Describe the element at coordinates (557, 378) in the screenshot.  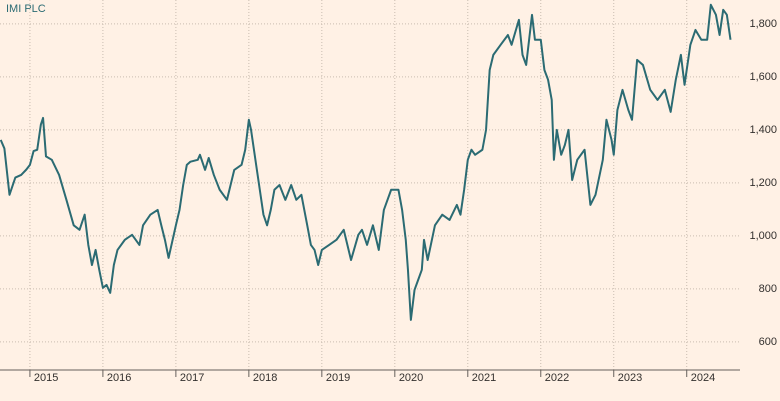
I see `x-tick-label: 2022` at that location.